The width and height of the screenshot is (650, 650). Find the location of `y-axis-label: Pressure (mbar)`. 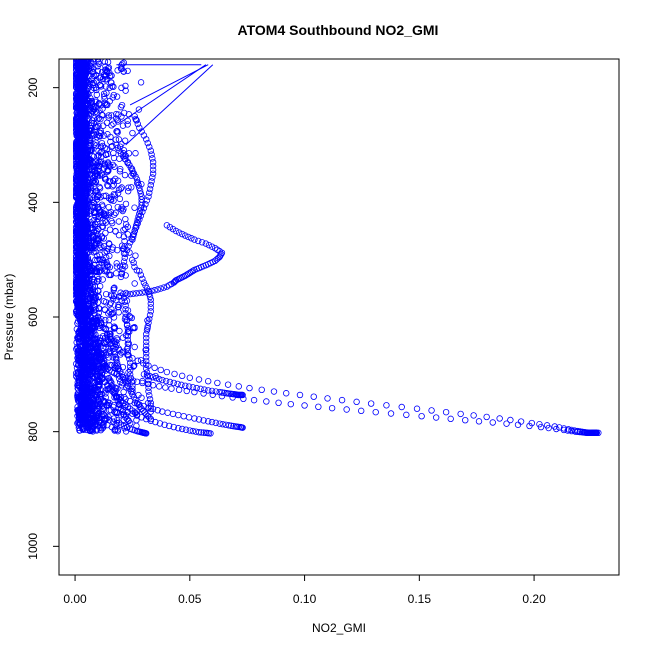

y-axis-label: Pressure (mbar) is located at coordinates (9, 317).